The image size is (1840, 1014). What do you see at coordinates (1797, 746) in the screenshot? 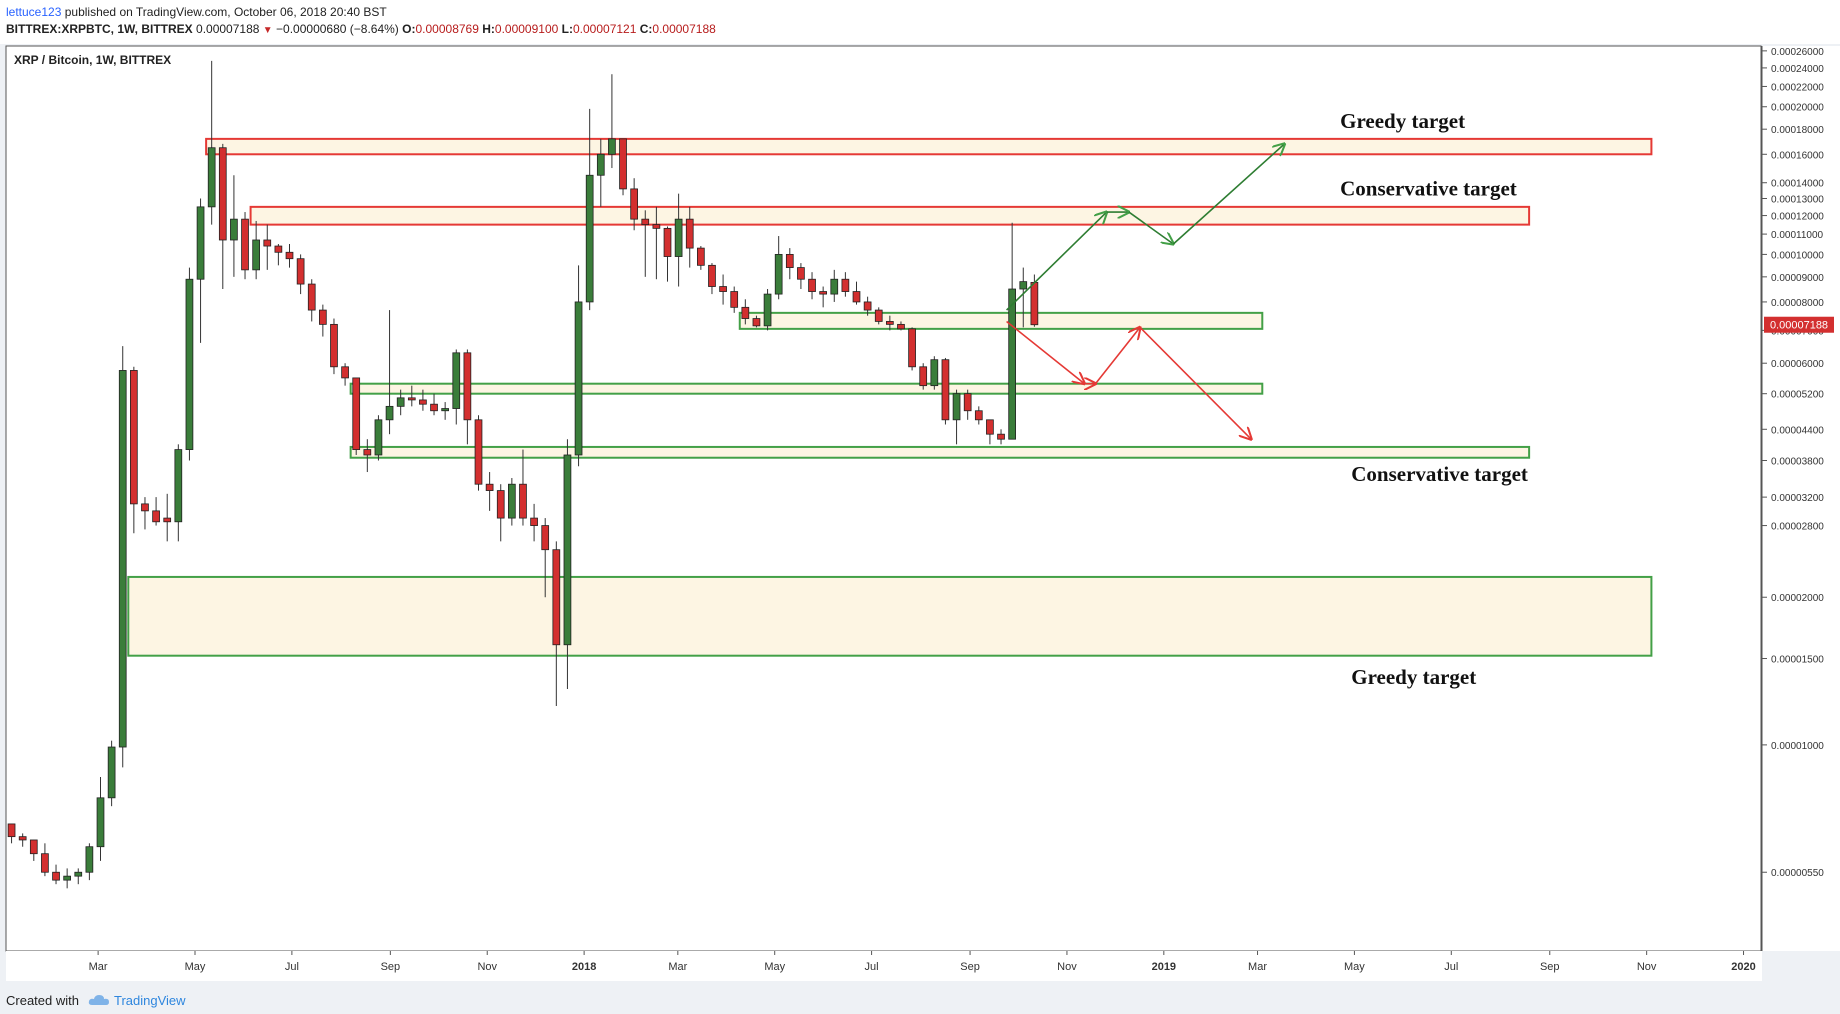
I see `y-tick-label: 0.00001000` at bounding box center [1797, 746].